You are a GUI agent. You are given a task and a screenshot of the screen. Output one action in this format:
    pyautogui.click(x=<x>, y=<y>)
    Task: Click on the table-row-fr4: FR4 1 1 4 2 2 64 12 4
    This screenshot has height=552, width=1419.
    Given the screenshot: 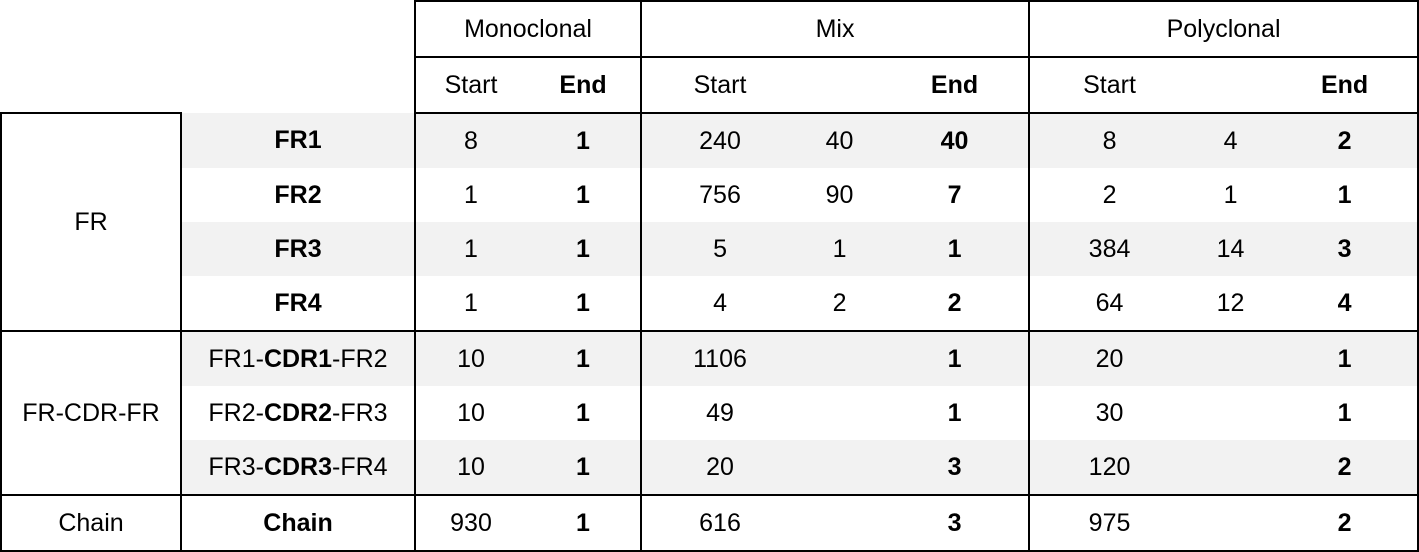 What is the action you would take?
    pyautogui.click(x=710, y=304)
    